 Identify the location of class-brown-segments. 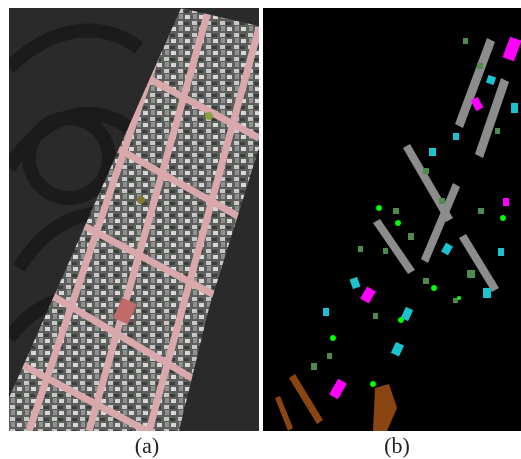
(336, 402).